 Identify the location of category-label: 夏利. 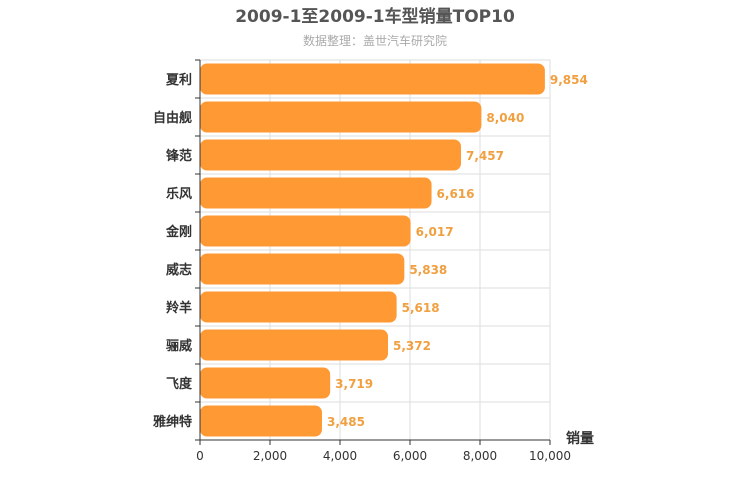
(178, 80).